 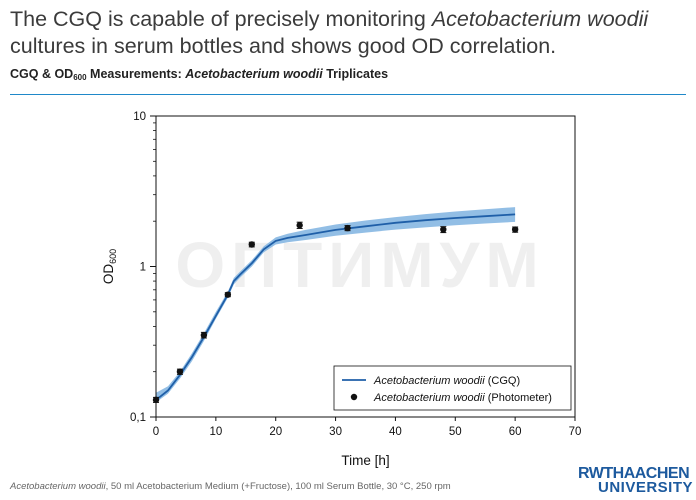 What do you see at coordinates (215, 432) in the screenshot?
I see `x-tick-label: 10` at bounding box center [215, 432].